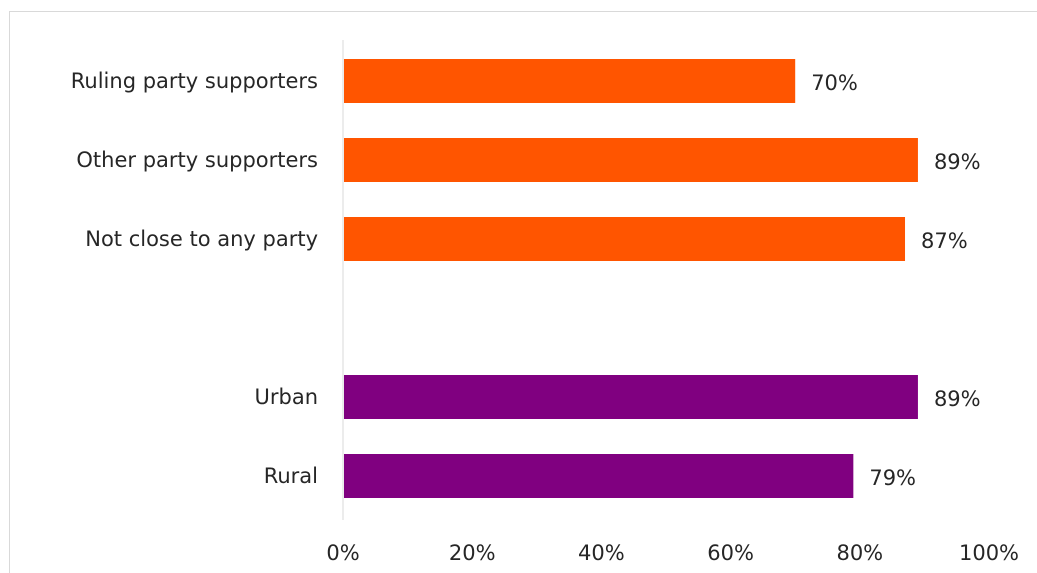 The width and height of the screenshot is (1037, 573). Describe the element at coordinates (472, 553) in the screenshot. I see `x-tick-label: 20%` at that location.